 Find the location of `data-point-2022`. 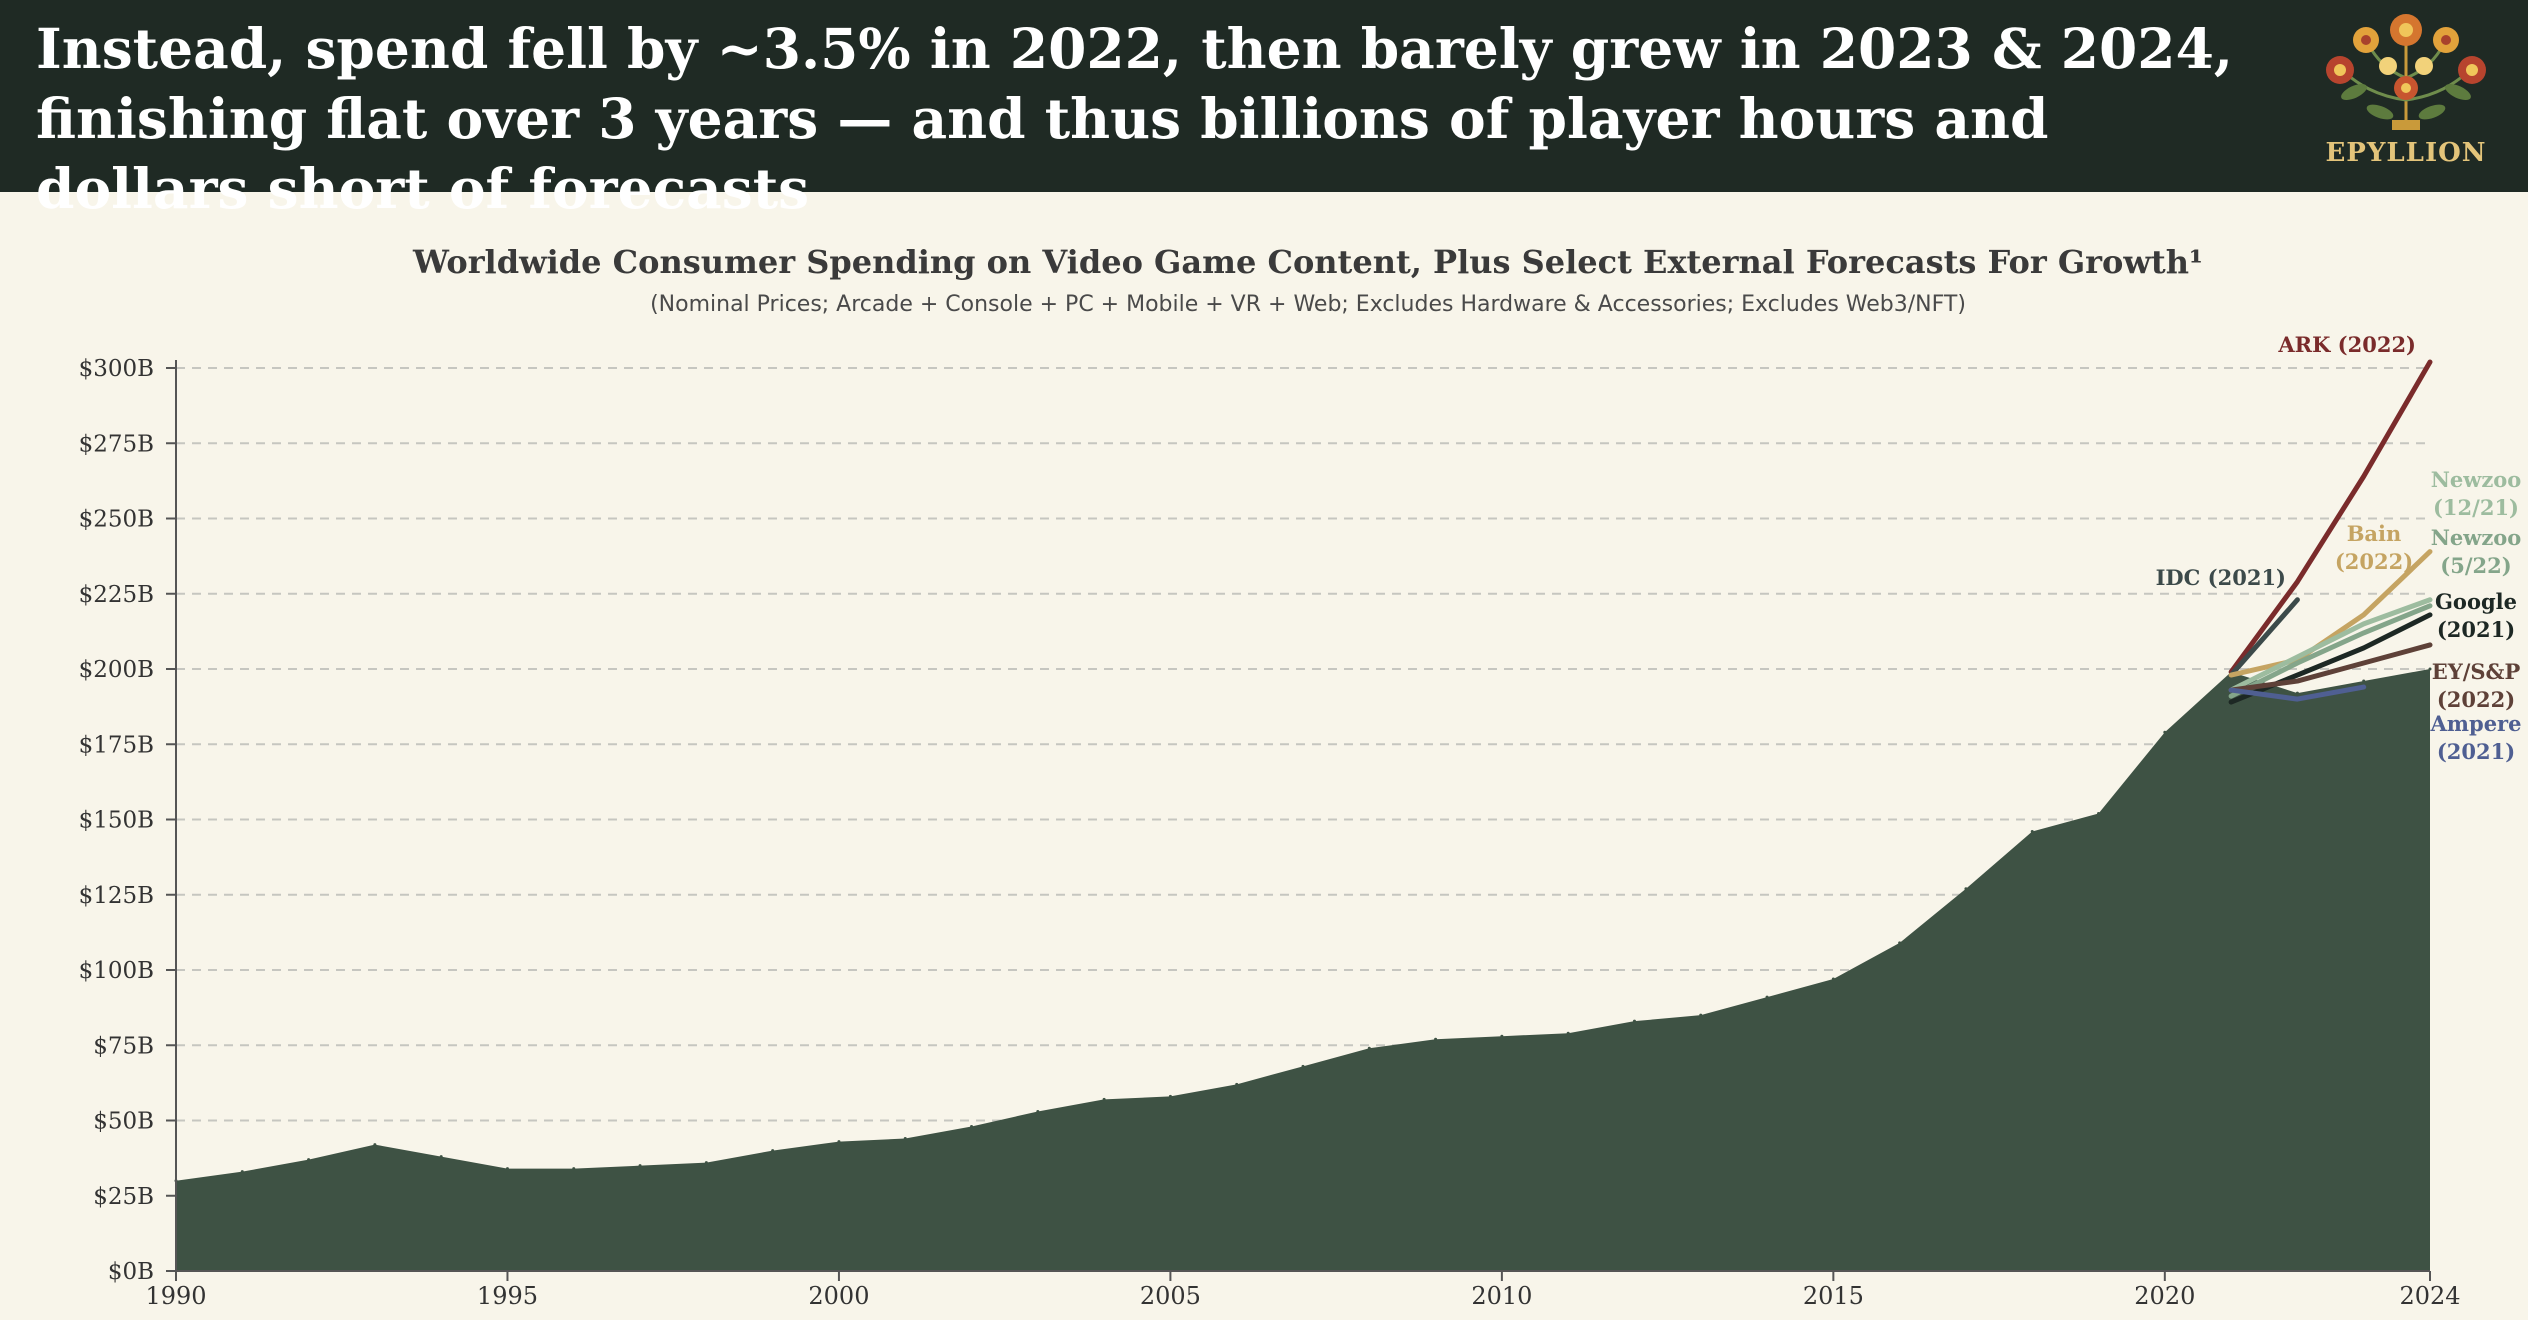

data-point-2022 is located at coordinates (2297, 693).